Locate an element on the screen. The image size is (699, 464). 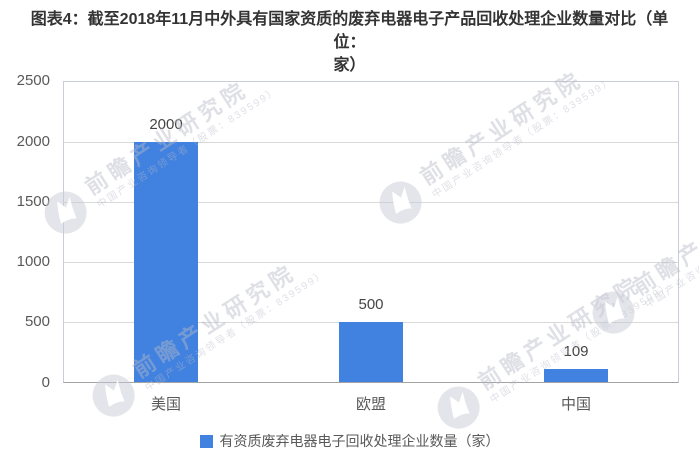
bar-value-label: 2000 is located at coordinates (166, 124).